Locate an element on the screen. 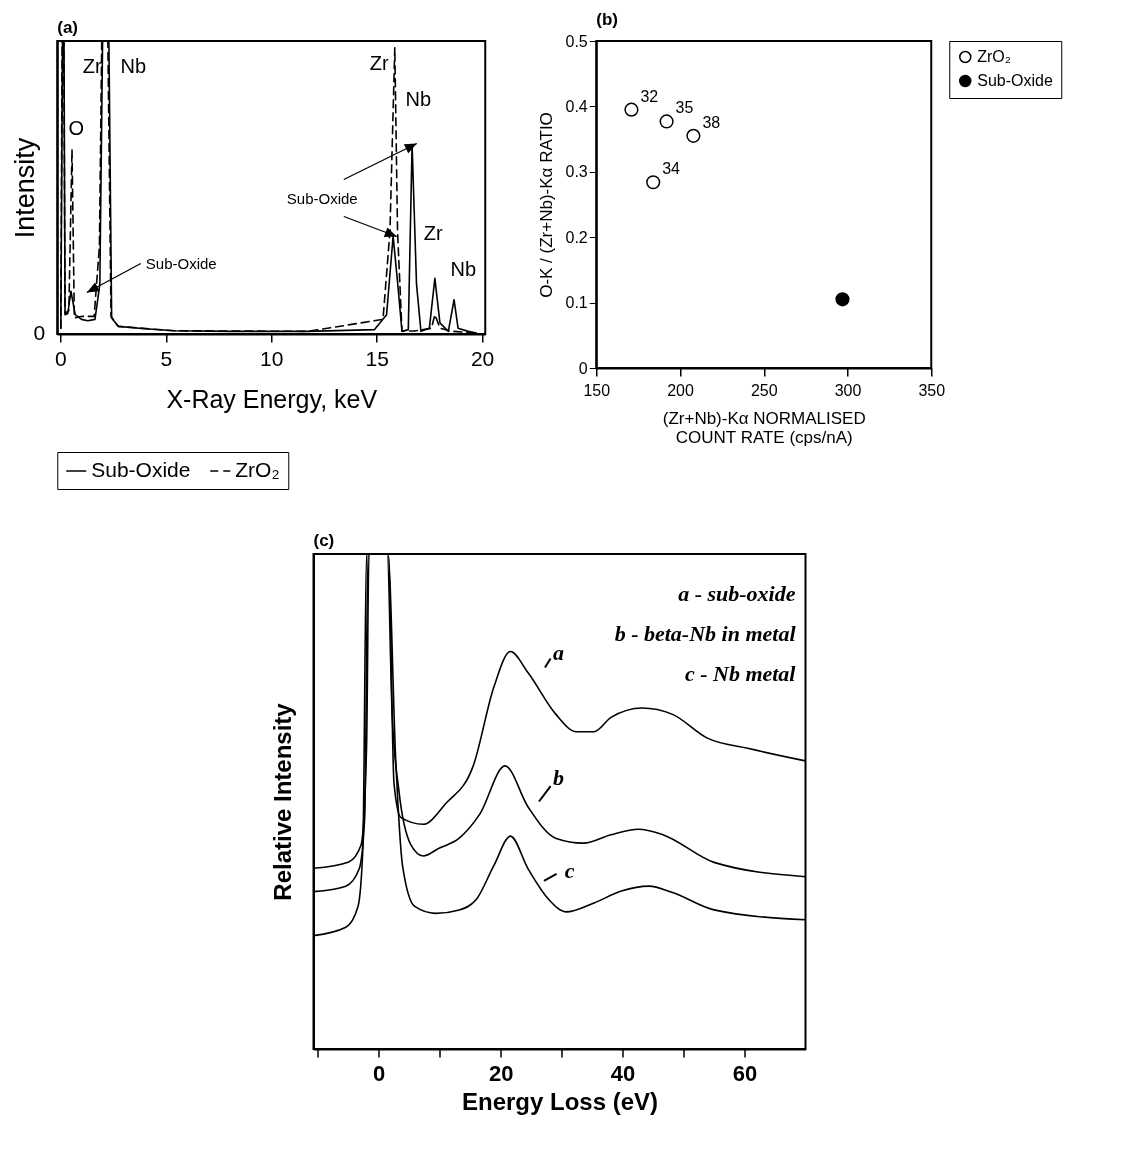 Image resolution: width=1136 pixels, height=1162 pixels. x-axis-title: (Zr+Nb)-Kα NORMALISED COUNT RATE (cps/nA) is located at coordinates (764, 427).